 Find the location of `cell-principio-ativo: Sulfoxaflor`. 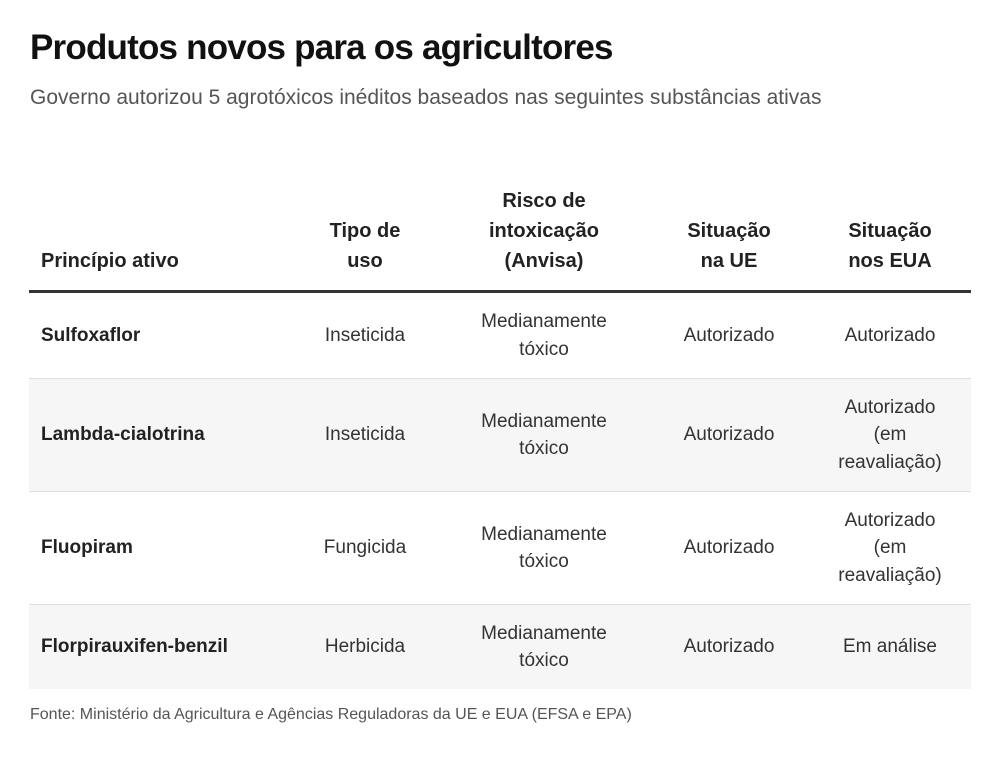

cell-principio-ativo: Sulfoxaflor is located at coordinates (160, 335).